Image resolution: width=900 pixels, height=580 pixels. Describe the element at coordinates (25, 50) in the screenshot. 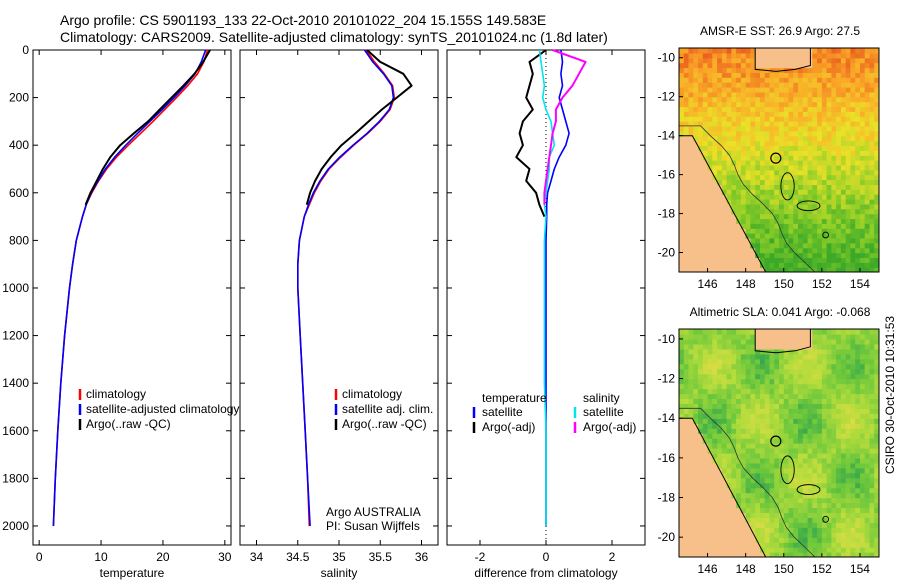

I see `y-tick-label: 0` at that location.